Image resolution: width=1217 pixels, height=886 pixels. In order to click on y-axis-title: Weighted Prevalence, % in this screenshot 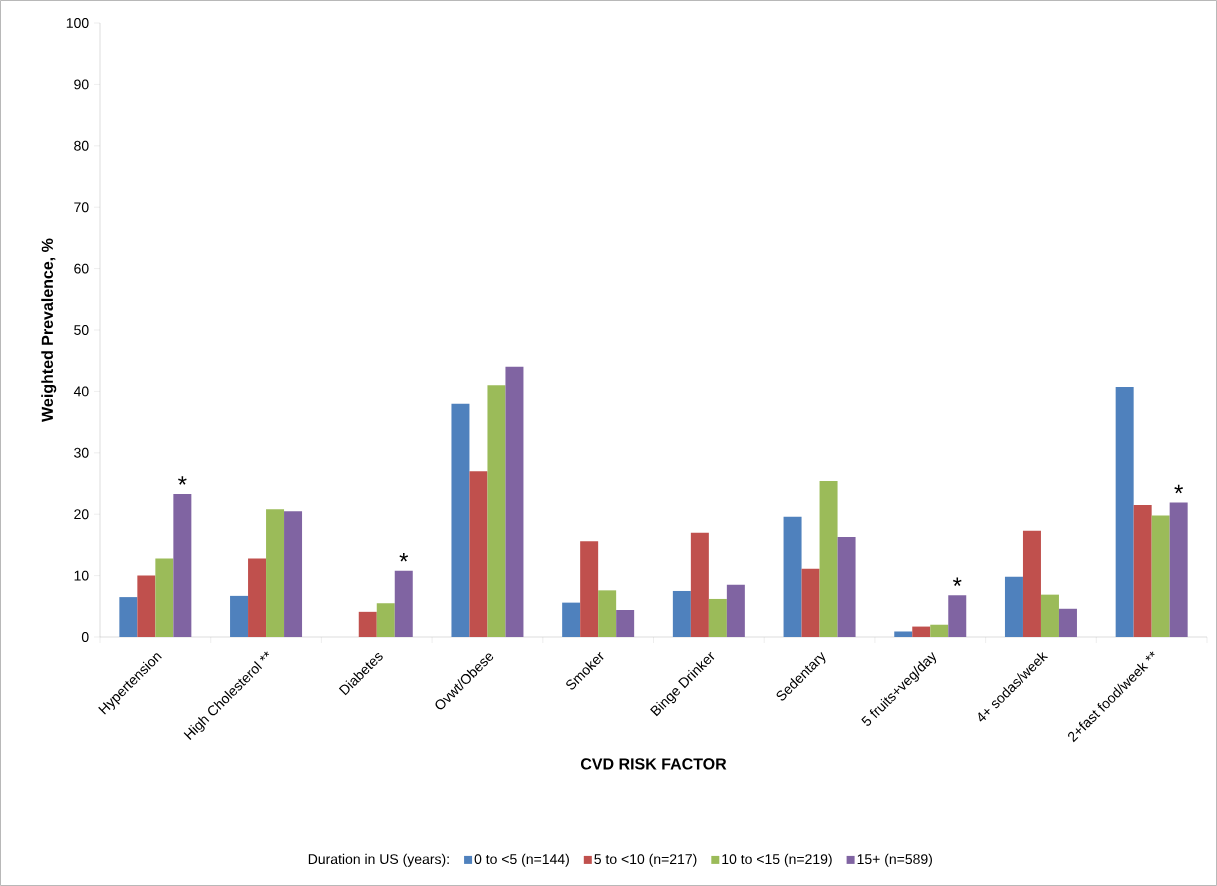, I will do `click(49, 330)`.